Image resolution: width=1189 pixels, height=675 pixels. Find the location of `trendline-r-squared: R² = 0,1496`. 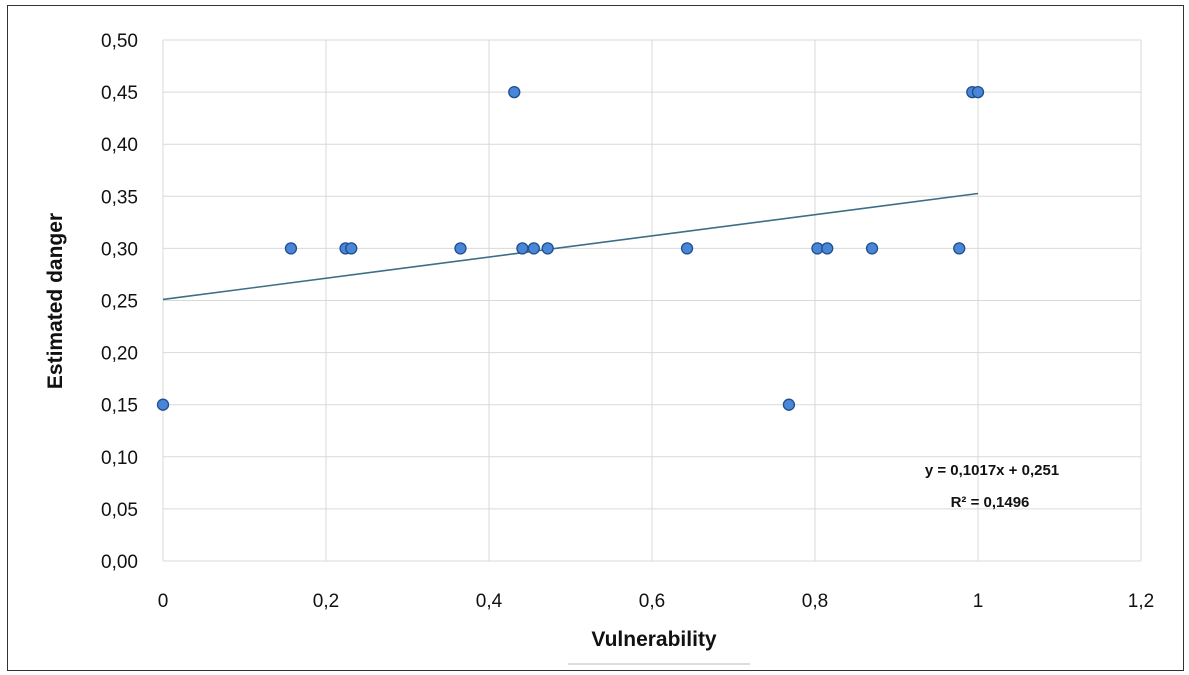

trendline-r-squared: R² = 0,1496 is located at coordinates (990, 502).